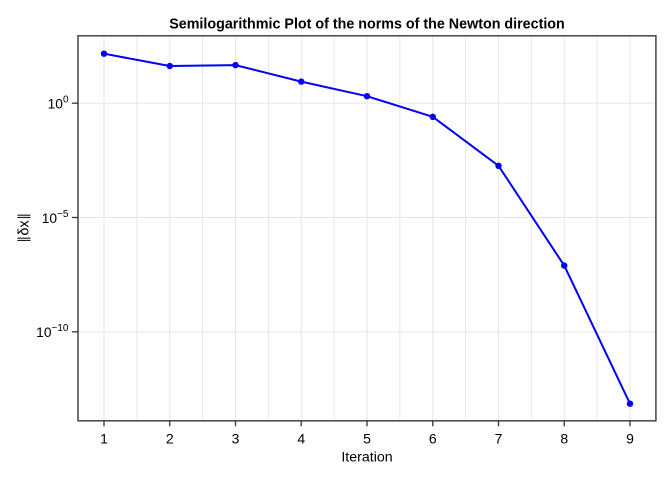  I want to click on svg-text: 7, so click(499, 439).